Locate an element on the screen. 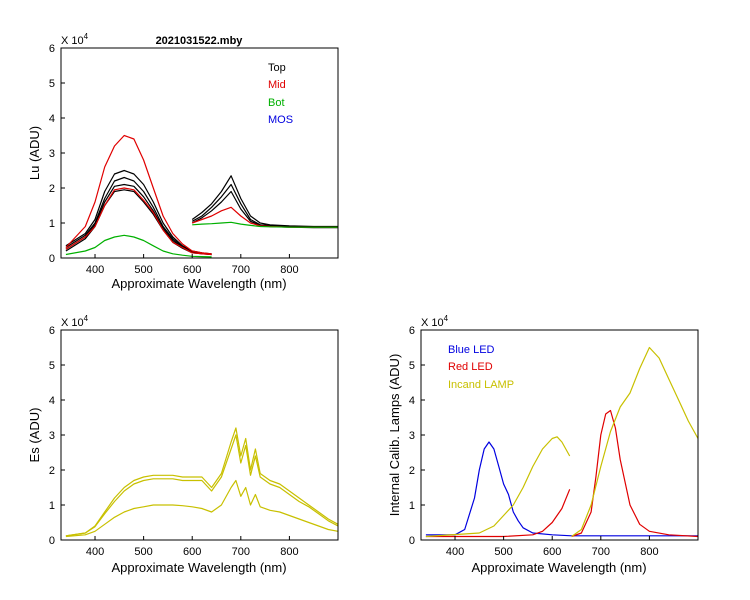 This screenshot has height=600, width=750. lu-ytick-label: 0 is located at coordinates (52, 259).